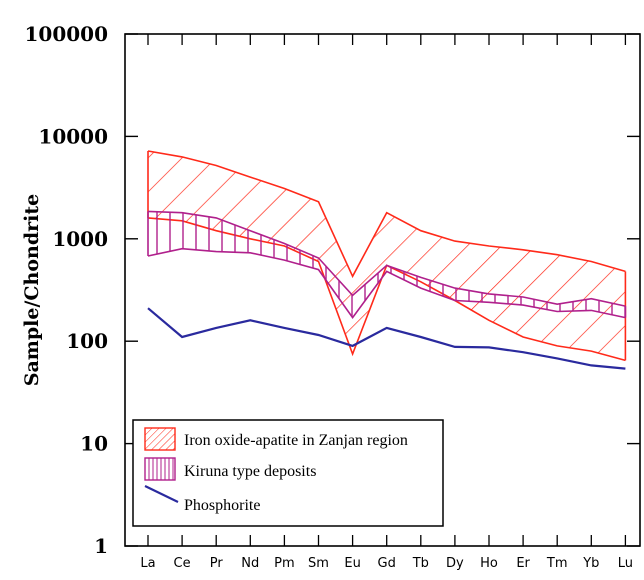 The height and width of the screenshot is (580, 644). I want to click on legend-label-kiruna: Kiruna type deposits, so click(250, 471).